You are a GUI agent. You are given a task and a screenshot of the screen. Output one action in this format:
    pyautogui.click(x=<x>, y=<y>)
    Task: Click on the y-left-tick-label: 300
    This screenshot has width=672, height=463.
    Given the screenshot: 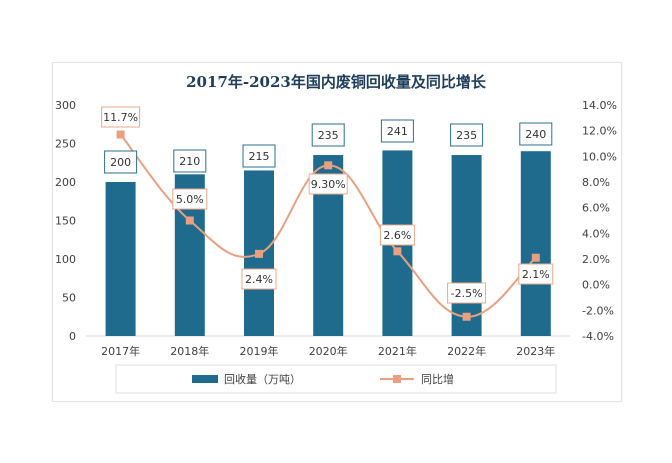 What is the action you would take?
    pyautogui.click(x=65, y=105)
    